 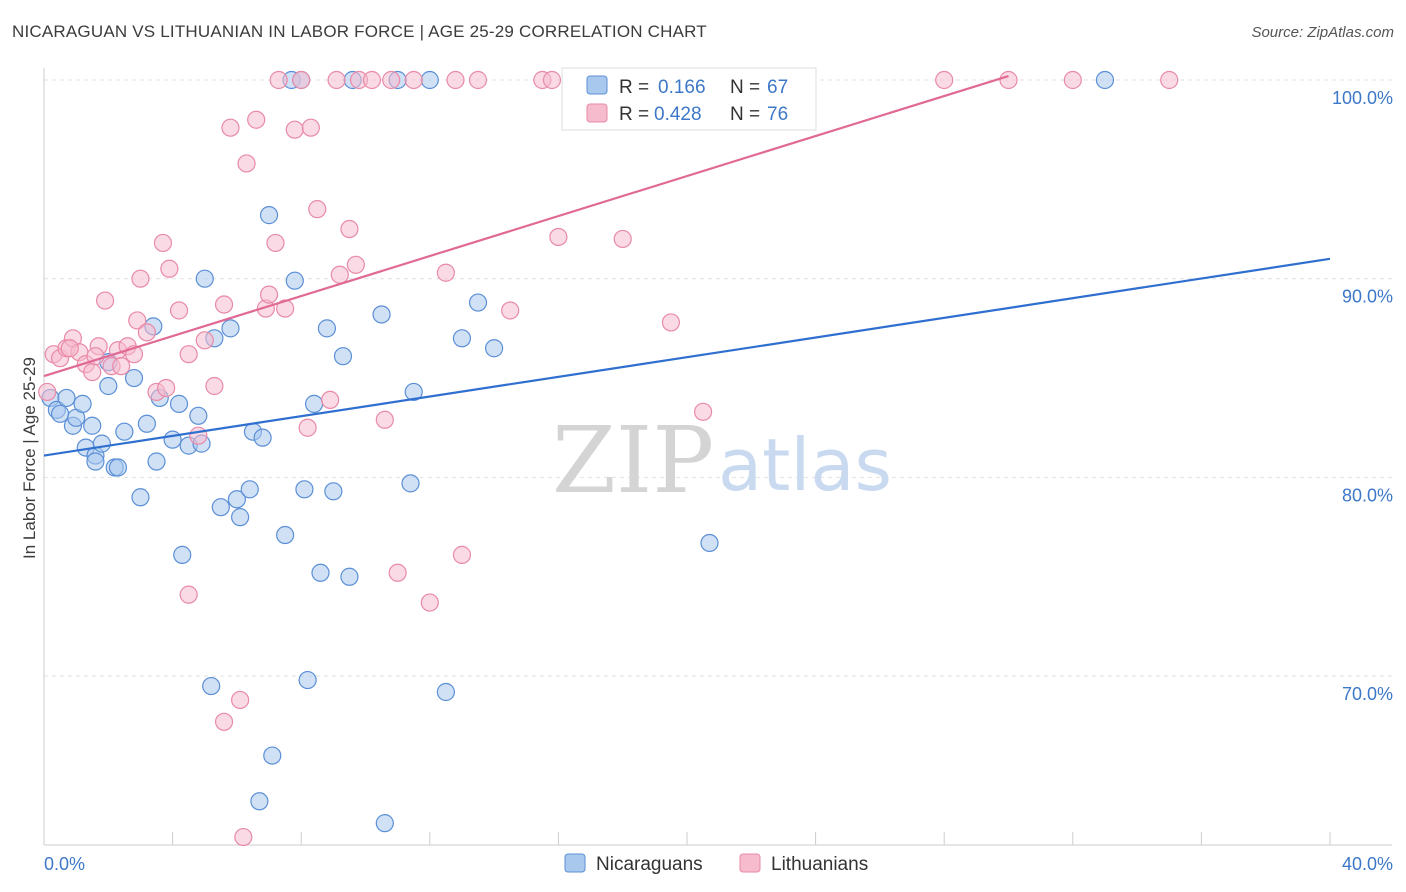 What do you see at coordinates (1367, 495) in the screenshot?
I see `y-tick-label-2: 80.0%` at bounding box center [1367, 495].